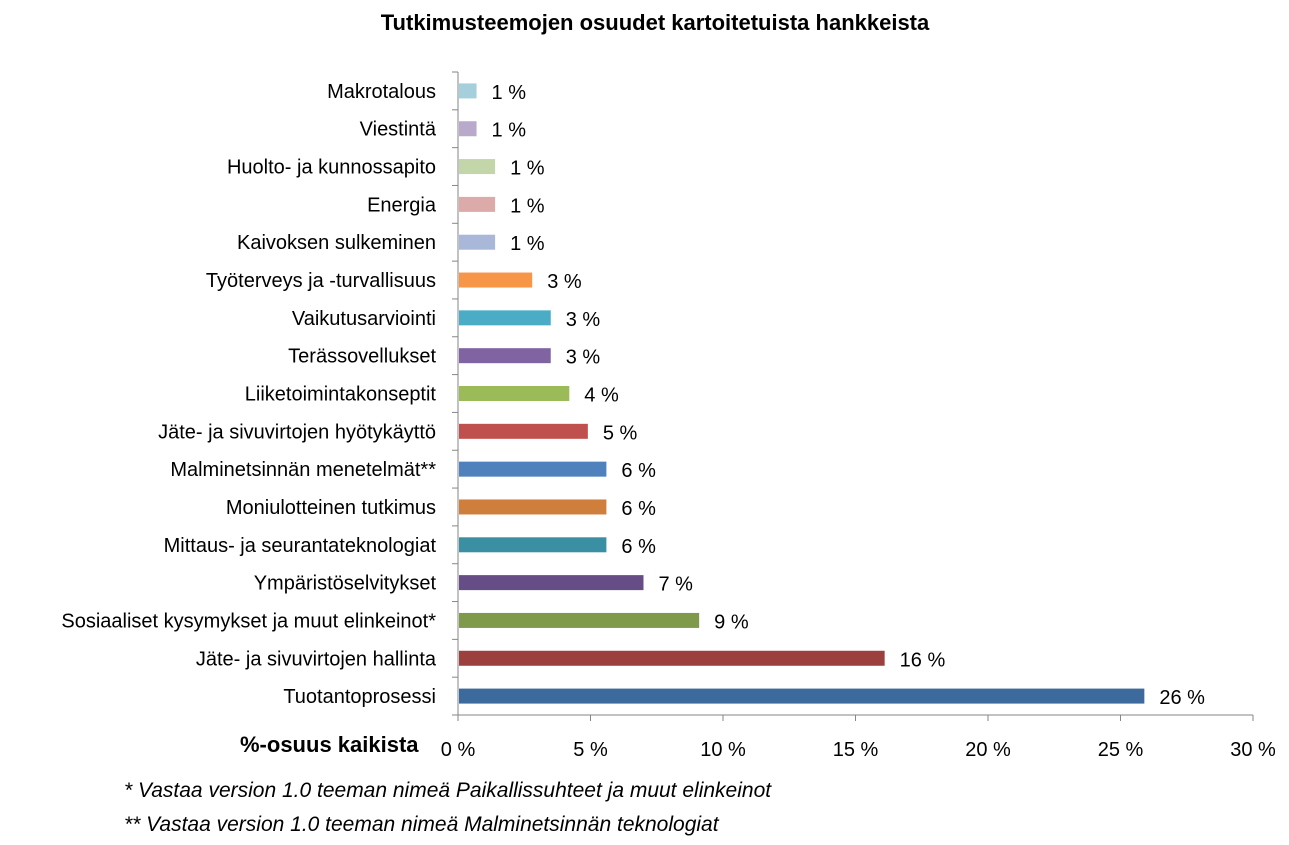 The image size is (1289, 845). I want to click on category-label: Työterveys ja -turvallisuus, so click(321, 281).